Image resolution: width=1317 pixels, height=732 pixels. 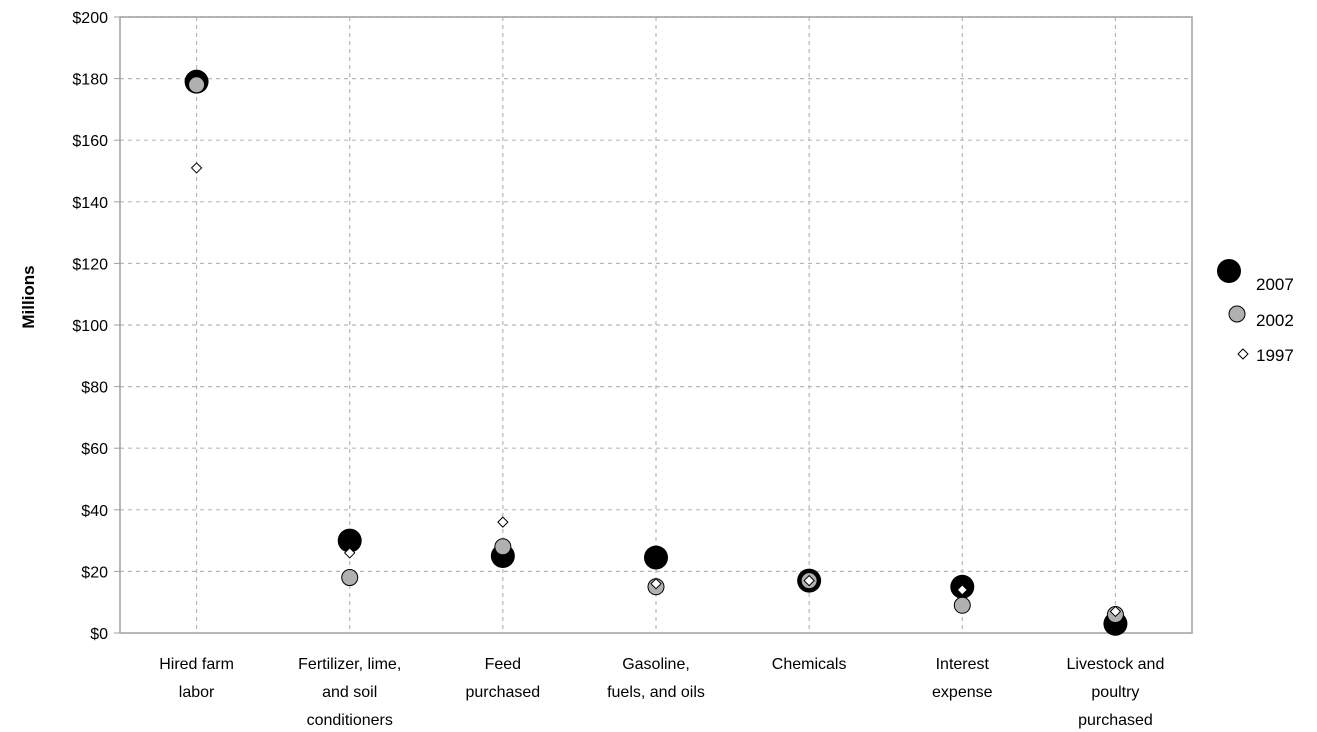 I want to click on x-category-label: Gasoline, fuels, and oils, so click(x=656, y=678).